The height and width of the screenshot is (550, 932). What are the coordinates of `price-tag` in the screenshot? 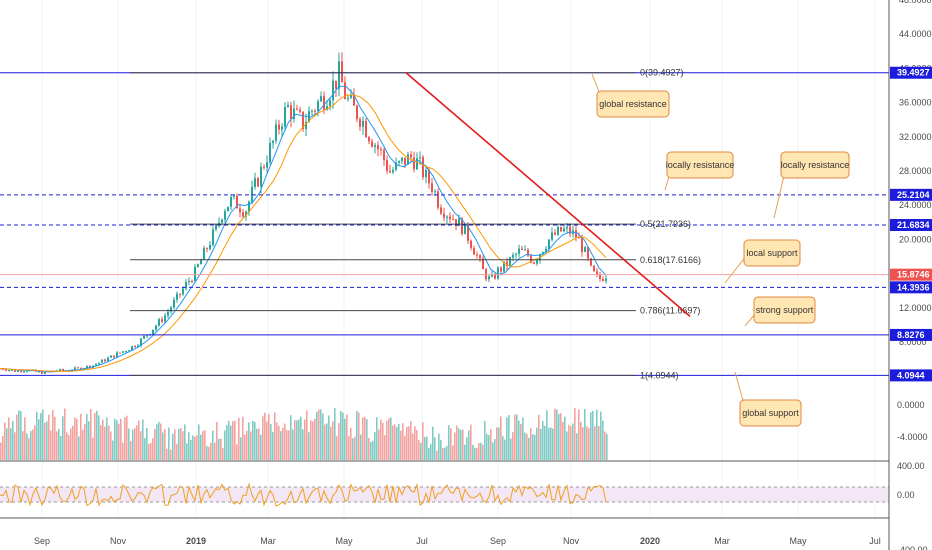 It's located at (911, 72).